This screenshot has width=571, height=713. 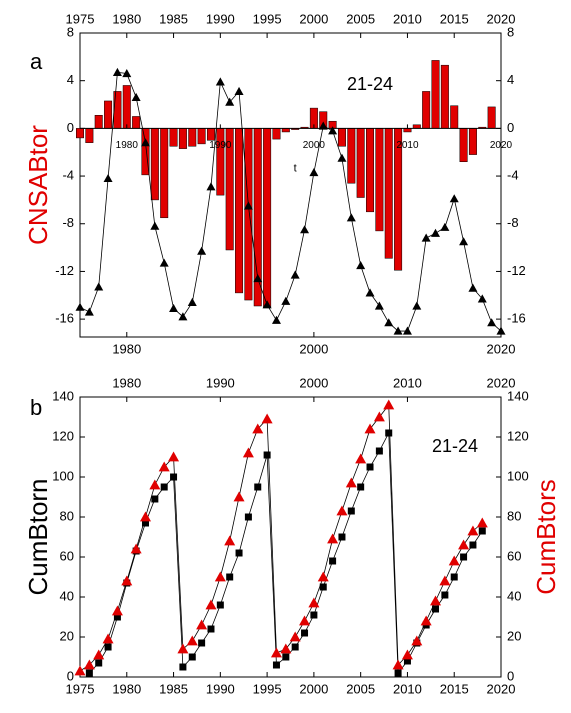 What do you see at coordinates (514, 555) in the screenshot?
I see `y2-tick-label: 60` at bounding box center [514, 555].